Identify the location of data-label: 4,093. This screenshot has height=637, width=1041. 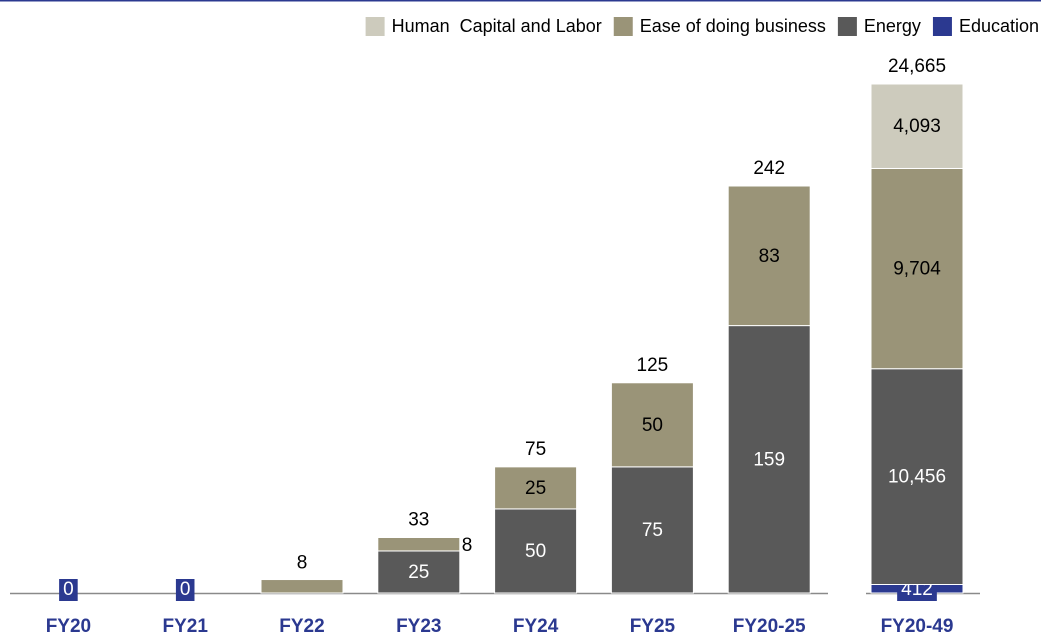
(917, 126).